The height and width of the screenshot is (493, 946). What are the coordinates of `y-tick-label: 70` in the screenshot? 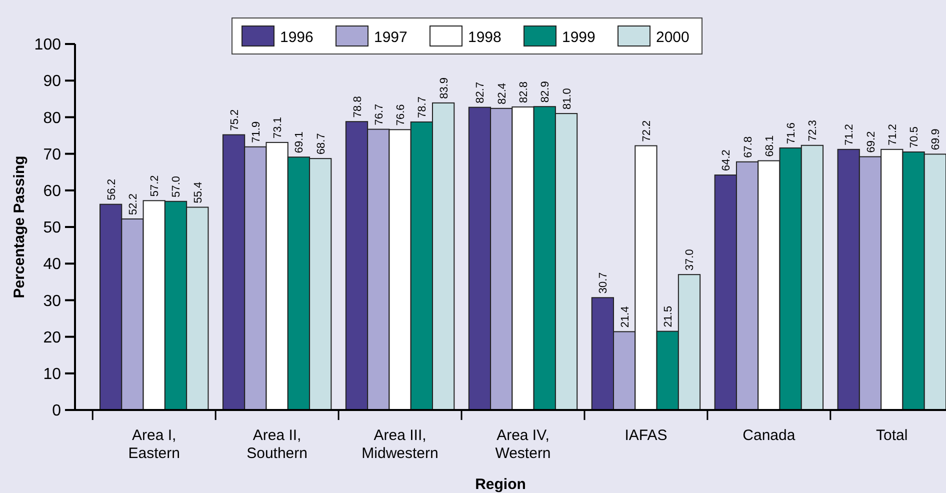 It's located at (52, 155).